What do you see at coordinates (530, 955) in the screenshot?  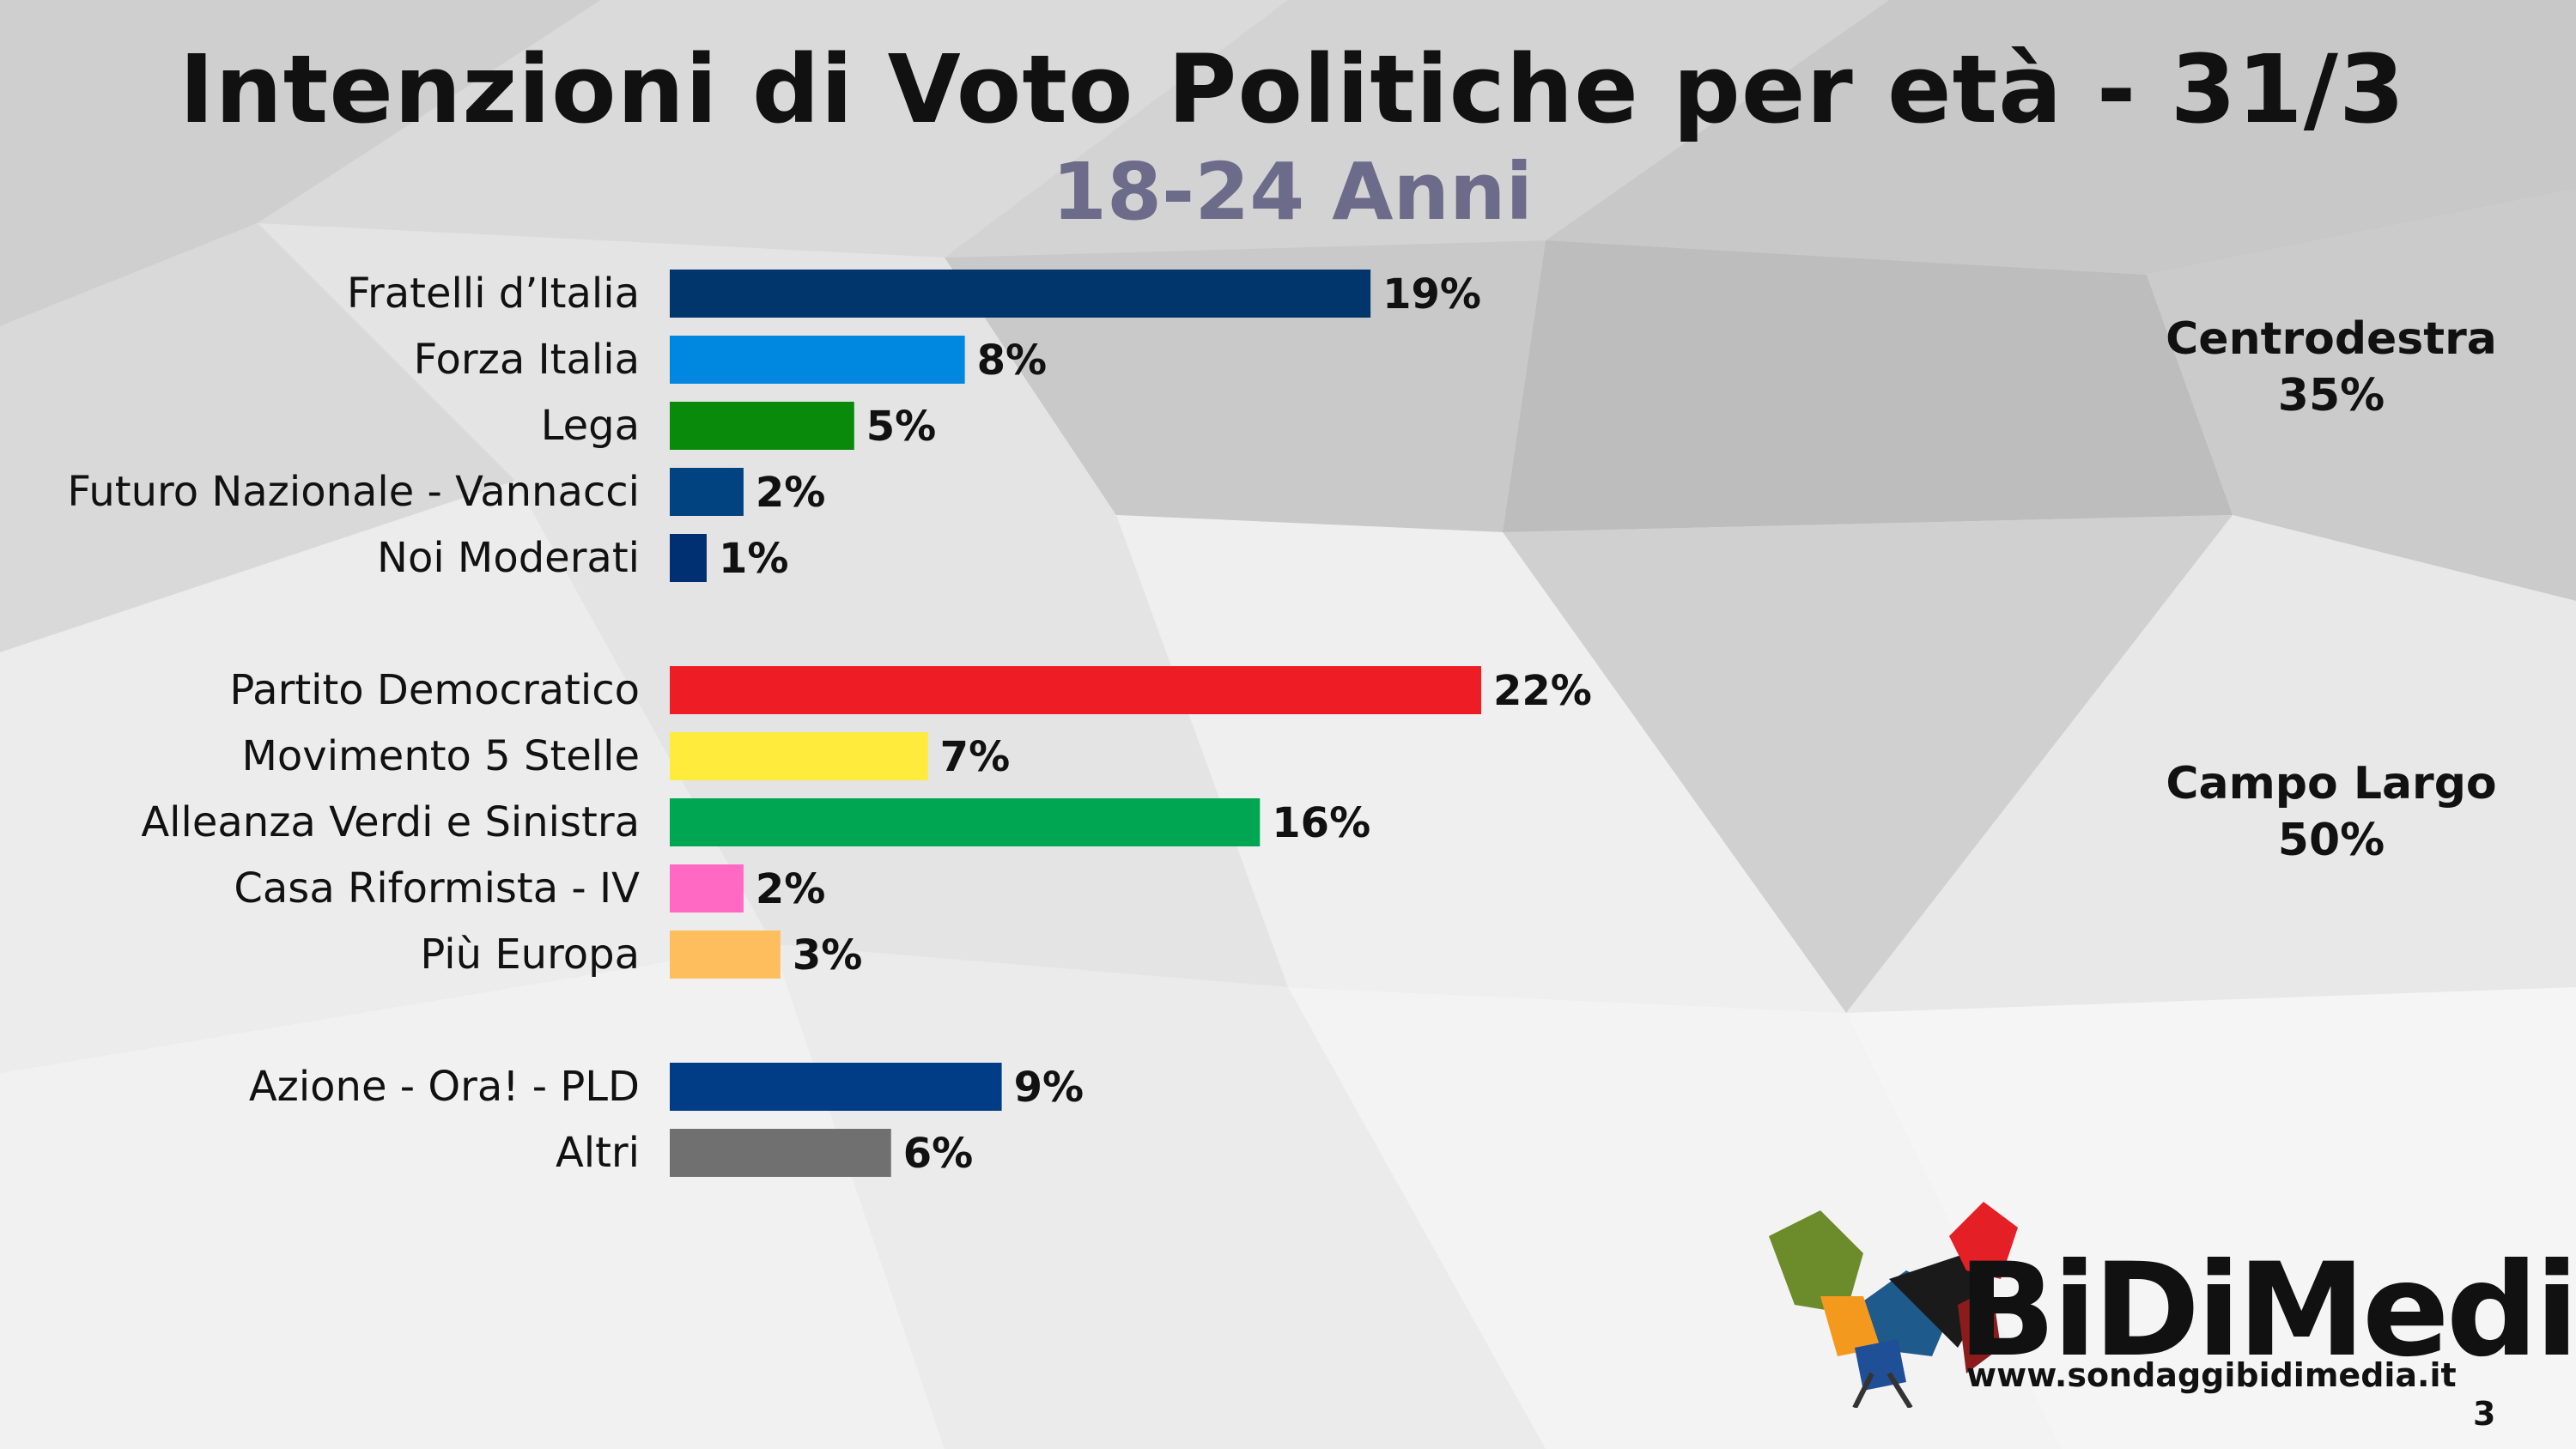 I see `category-label: Più Europa` at bounding box center [530, 955].